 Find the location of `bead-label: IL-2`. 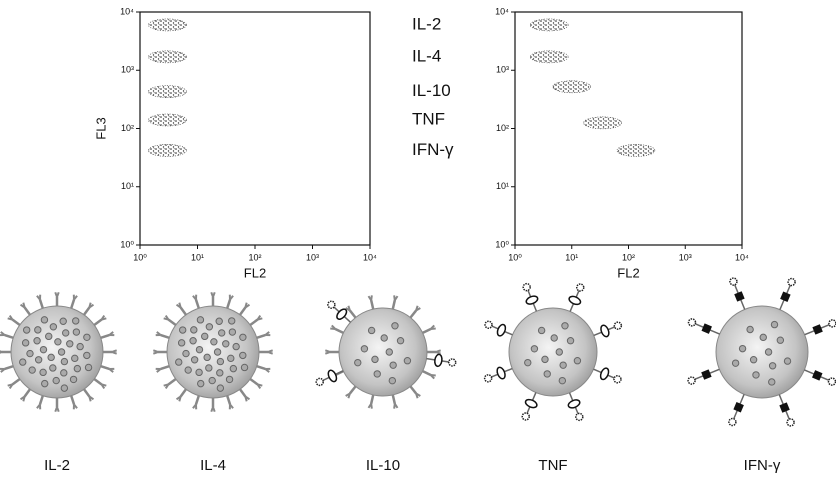

bead-label: IL-2 is located at coordinates (57, 465).